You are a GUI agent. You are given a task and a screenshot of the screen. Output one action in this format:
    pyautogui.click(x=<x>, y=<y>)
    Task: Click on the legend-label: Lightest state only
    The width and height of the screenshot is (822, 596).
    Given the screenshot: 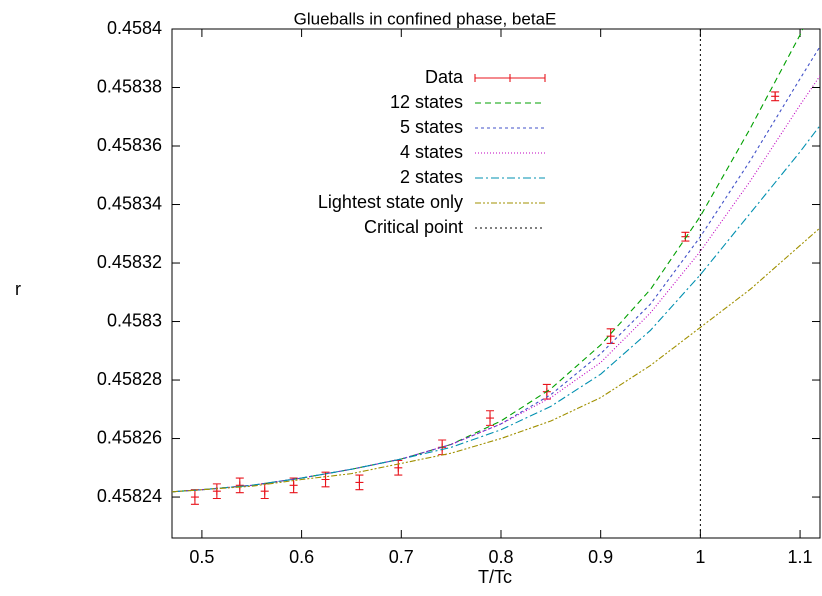 What is the action you would take?
    pyautogui.click(x=390, y=202)
    